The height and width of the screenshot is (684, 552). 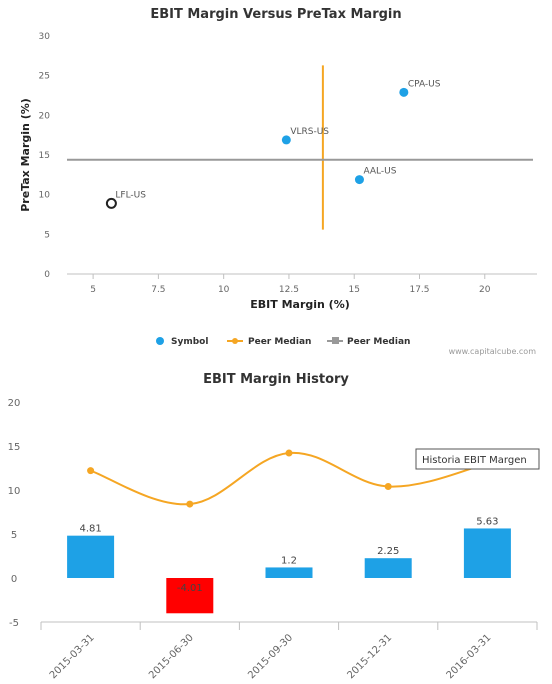 What do you see at coordinates (279, 342) in the screenshot?
I see `legend-peer-median-x-label: Peer Median` at bounding box center [279, 342].